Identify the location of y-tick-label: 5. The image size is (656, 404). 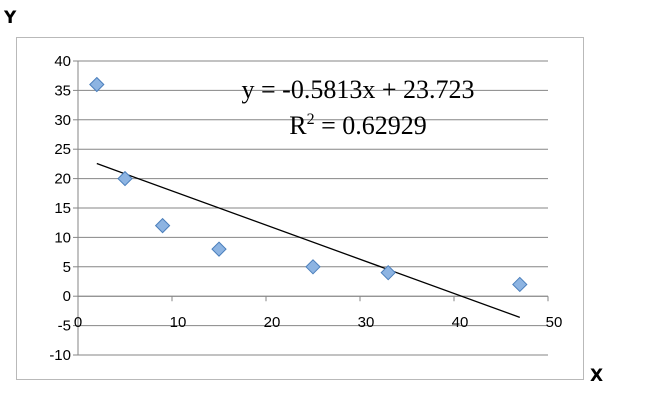
(67, 267).